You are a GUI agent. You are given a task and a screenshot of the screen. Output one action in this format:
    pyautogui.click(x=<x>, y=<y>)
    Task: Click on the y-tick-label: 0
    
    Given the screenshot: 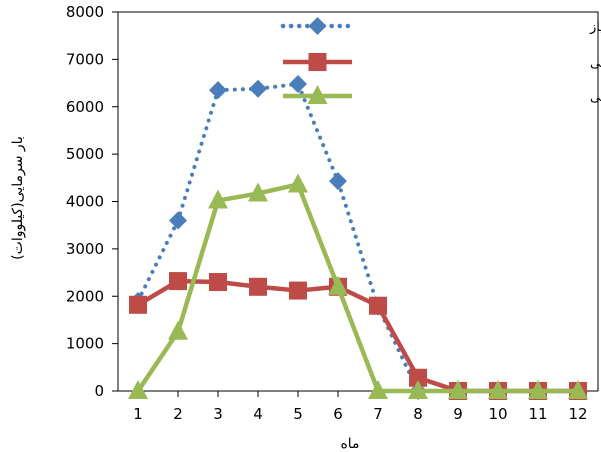 What is the action you would take?
    pyautogui.click(x=99, y=391)
    